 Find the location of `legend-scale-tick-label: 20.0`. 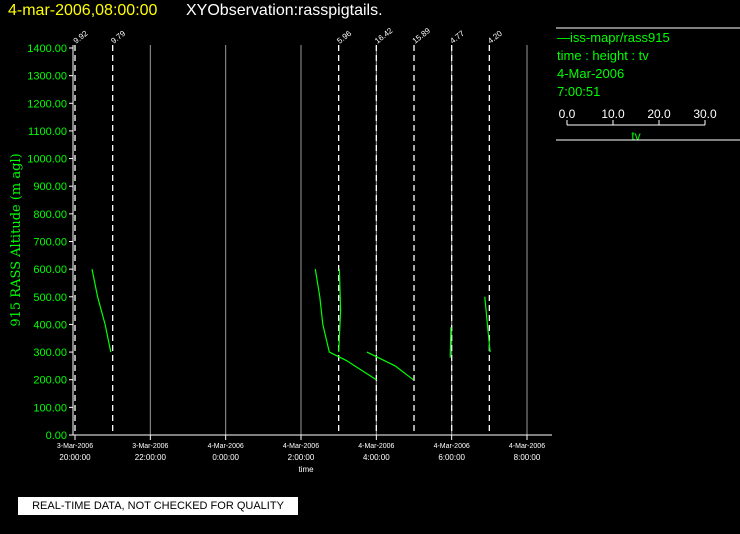

legend-scale-tick-label: 20.0 is located at coordinates (659, 114).